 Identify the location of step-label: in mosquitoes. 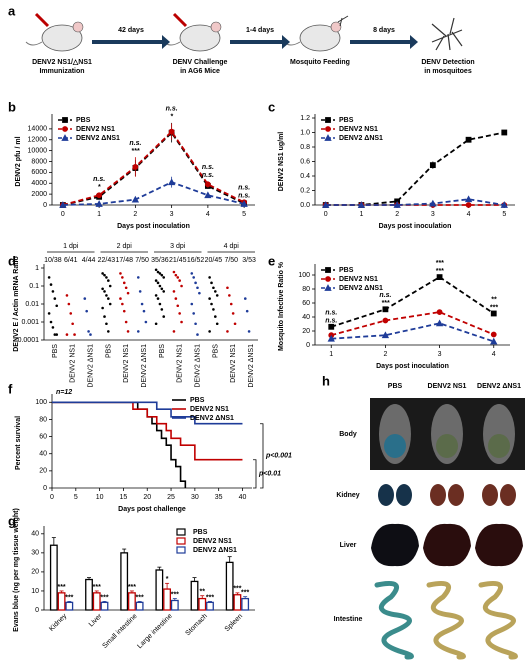
(448, 71).